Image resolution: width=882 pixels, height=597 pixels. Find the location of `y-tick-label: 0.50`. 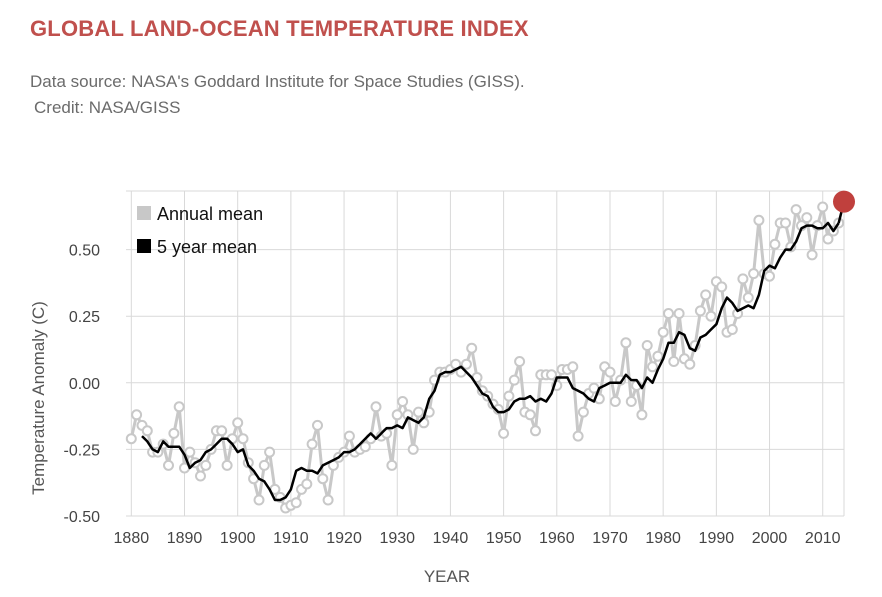

y-tick-label: 0.50 is located at coordinates (84, 251).